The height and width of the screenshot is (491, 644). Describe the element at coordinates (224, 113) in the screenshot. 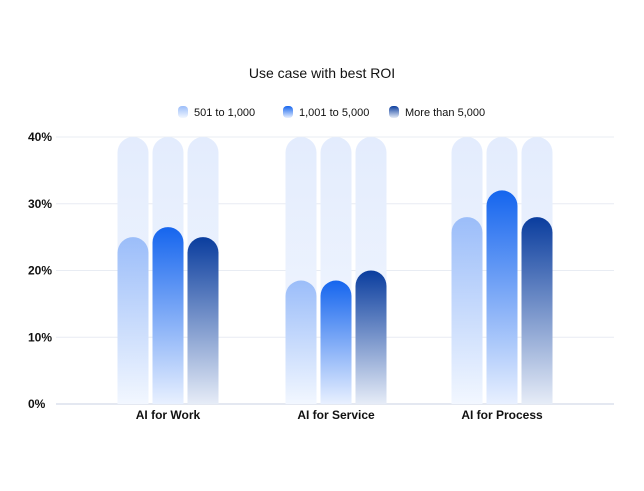

I see `legend-label: 501 to 1,000` at that location.